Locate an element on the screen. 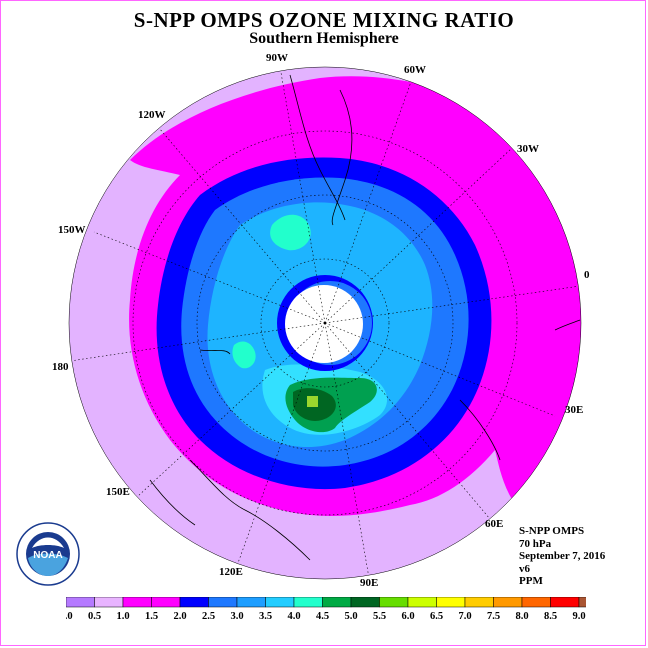 This screenshot has width=648, height=648. south-pole-marker is located at coordinates (325, 323).